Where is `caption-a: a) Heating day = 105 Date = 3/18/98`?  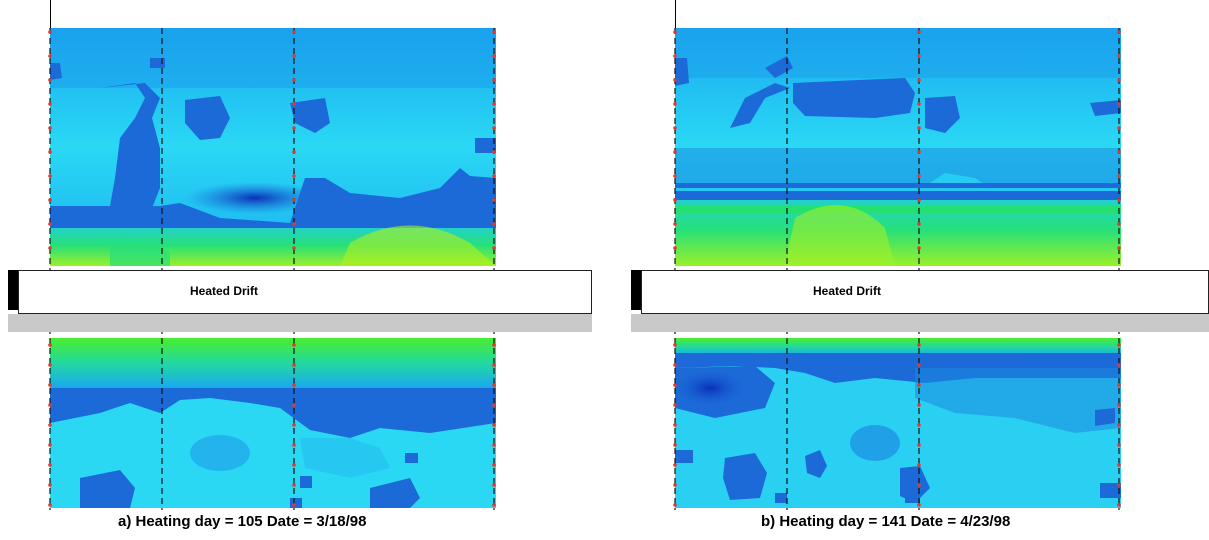 caption-a: a) Heating day = 105 Date = 3/18/98 is located at coordinates (242, 521).